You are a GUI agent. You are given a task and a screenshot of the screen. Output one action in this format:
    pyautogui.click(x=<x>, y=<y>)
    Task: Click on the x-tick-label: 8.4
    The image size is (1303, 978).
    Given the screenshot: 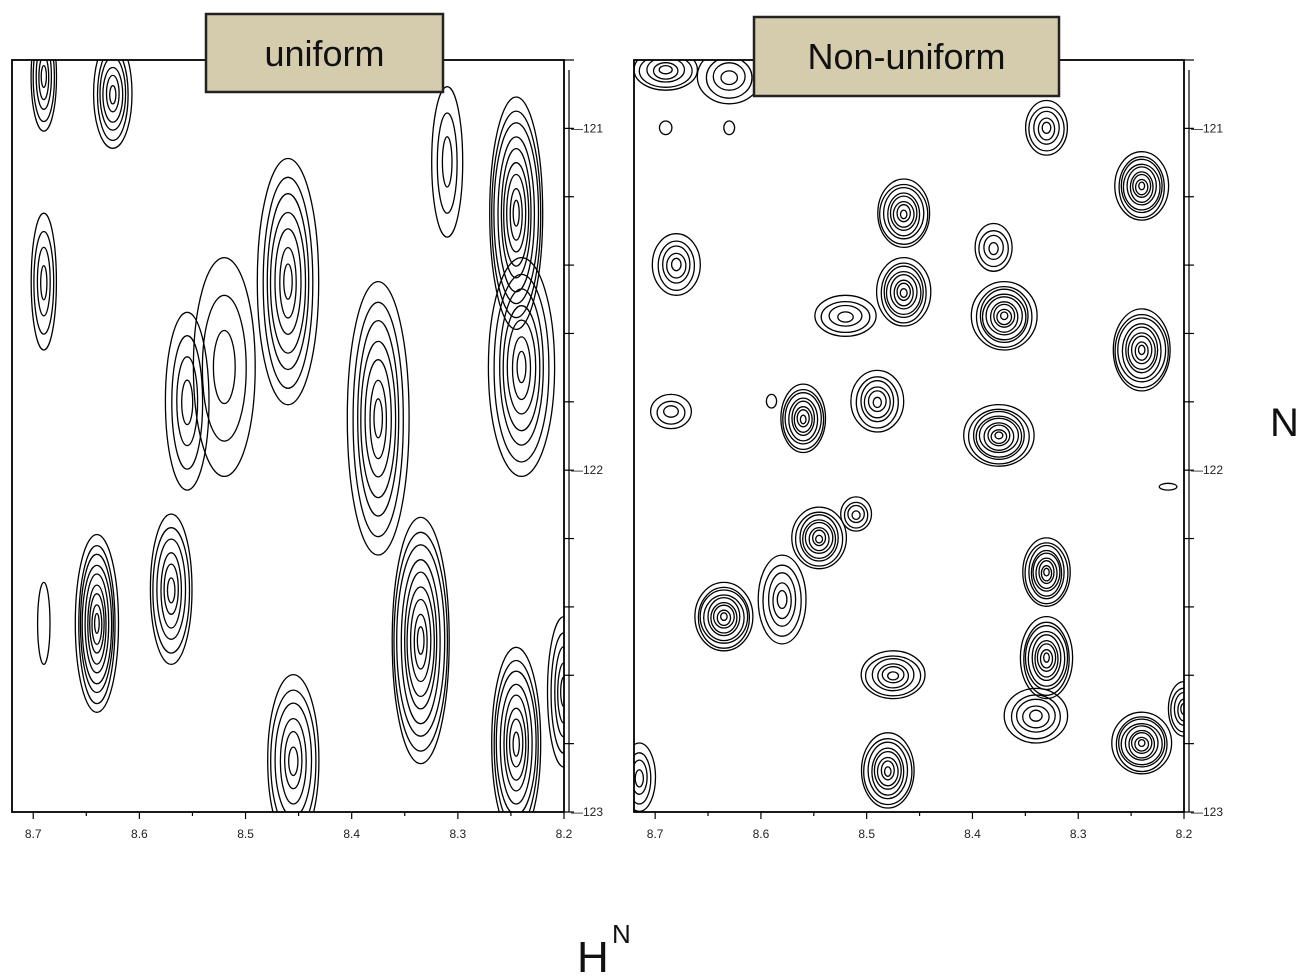 What is the action you would take?
    pyautogui.click(x=351, y=834)
    